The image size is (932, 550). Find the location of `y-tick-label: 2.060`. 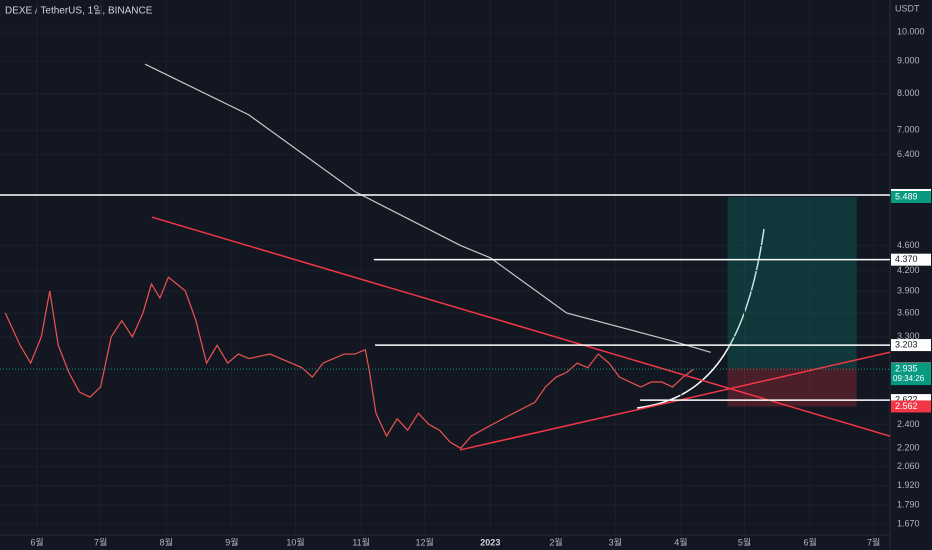

y-tick-label: 2.060 is located at coordinates (908, 466).